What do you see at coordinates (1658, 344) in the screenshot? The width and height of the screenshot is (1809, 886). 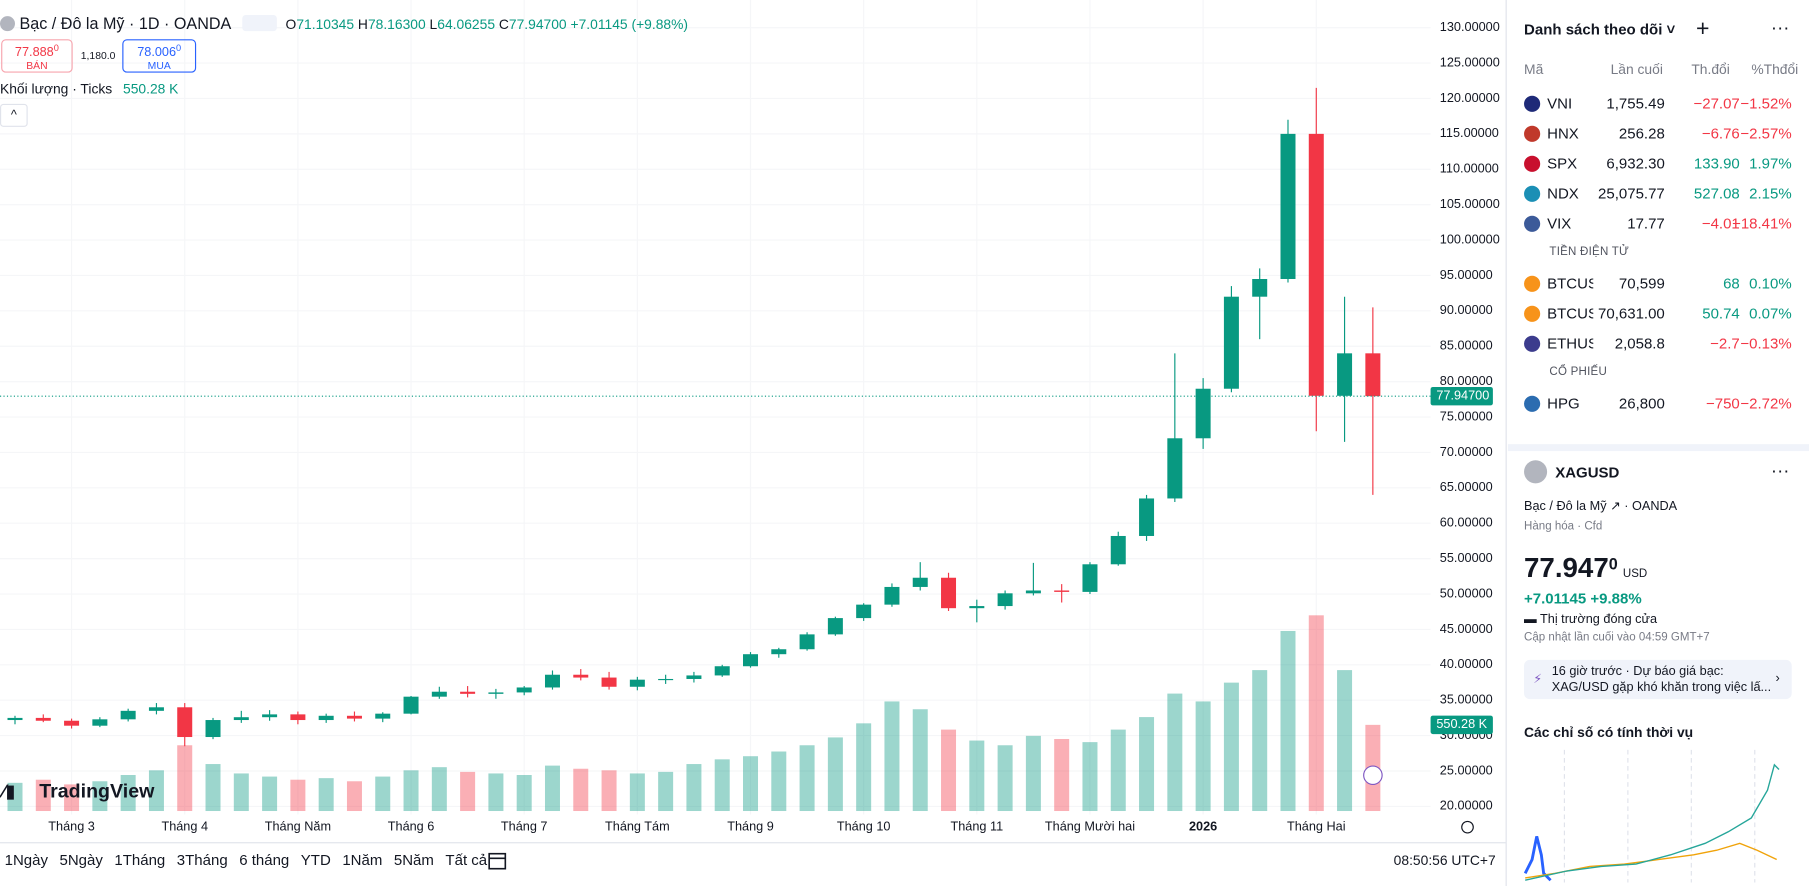 I see `watchlist-row: ETHUS 2,058.8 −2.7 −0.13%` at bounding box center [1658, 344].